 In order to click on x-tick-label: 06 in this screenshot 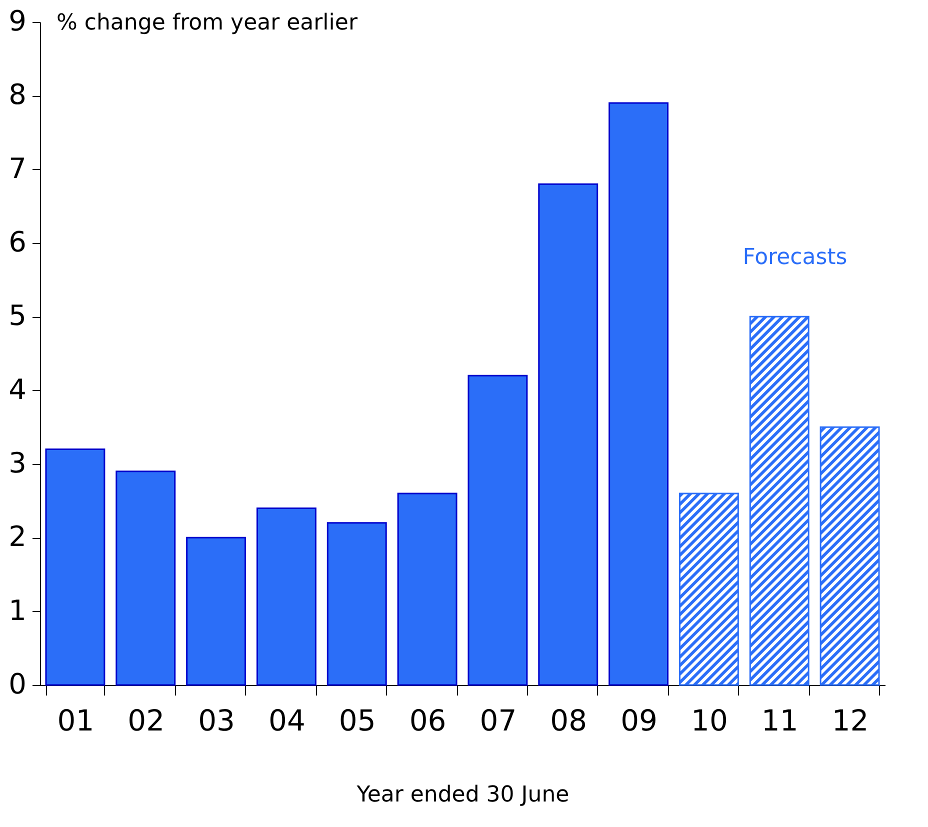, I will do `click(427, 721)`.